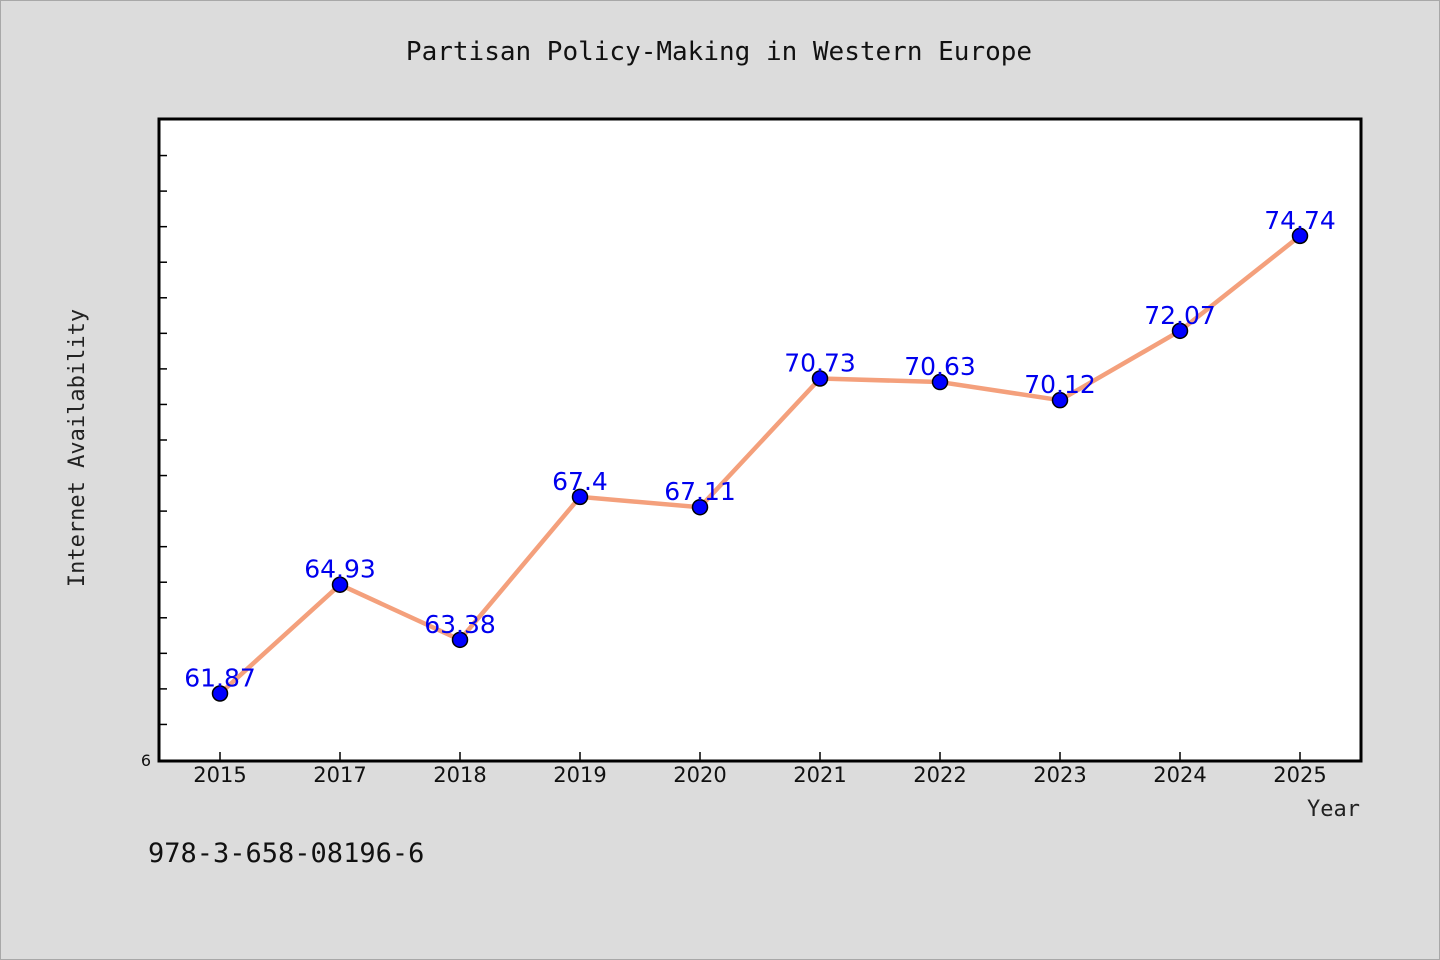  What do you see at coordinates (1059, 775) in the screenshot?
I see `x-tick-label: 2023` at bounding box center [1059, 775].